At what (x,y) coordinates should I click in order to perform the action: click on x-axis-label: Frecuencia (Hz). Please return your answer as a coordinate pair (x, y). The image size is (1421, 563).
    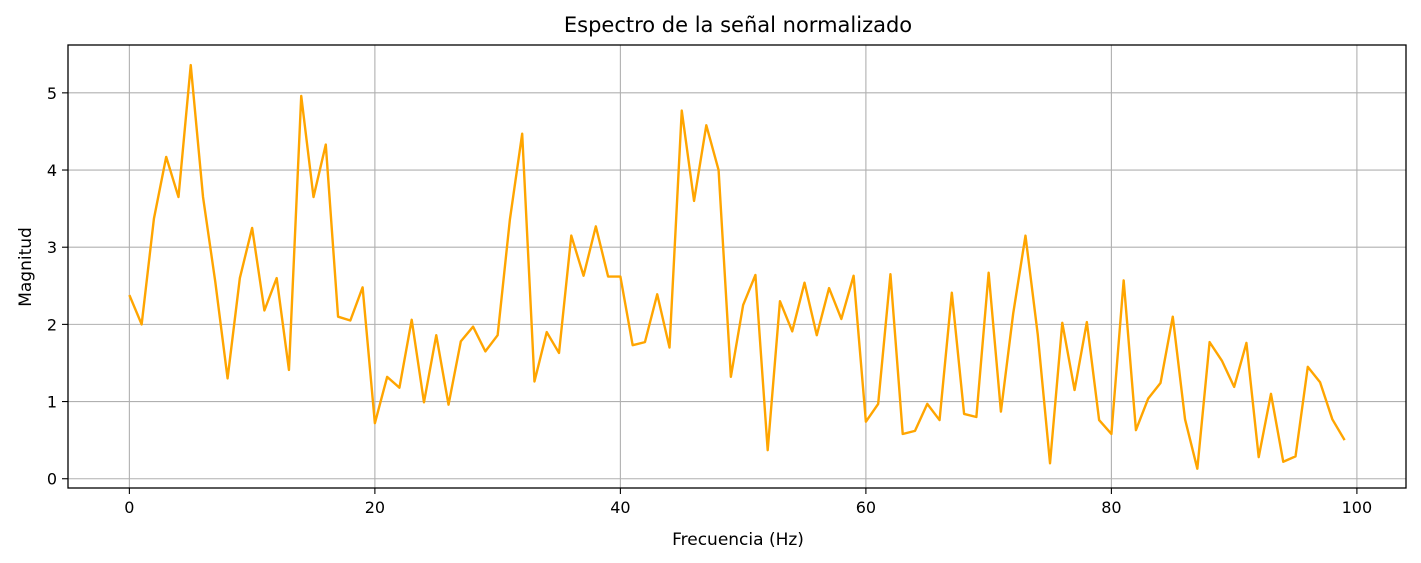
    Looking at the image, I should click on (738, 540).